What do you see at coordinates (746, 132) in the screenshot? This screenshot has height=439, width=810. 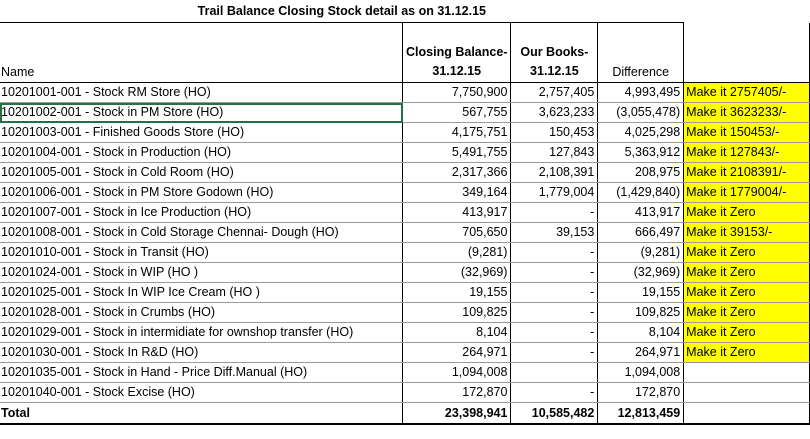 I see `row-action-cell: Make it 150453/-` at bounding box center [746, 132].